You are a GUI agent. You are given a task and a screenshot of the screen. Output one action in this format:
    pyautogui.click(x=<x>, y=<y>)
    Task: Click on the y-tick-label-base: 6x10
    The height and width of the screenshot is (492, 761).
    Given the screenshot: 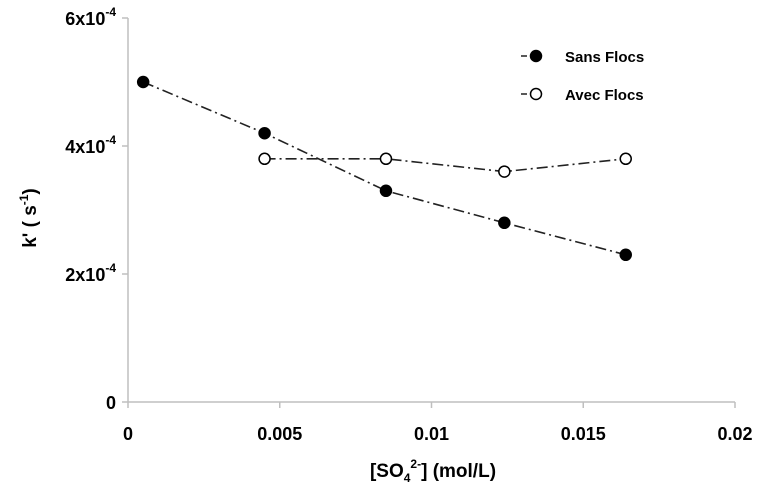 What is the action you would take?
    pyautogui.click(x=85, y=19)
    